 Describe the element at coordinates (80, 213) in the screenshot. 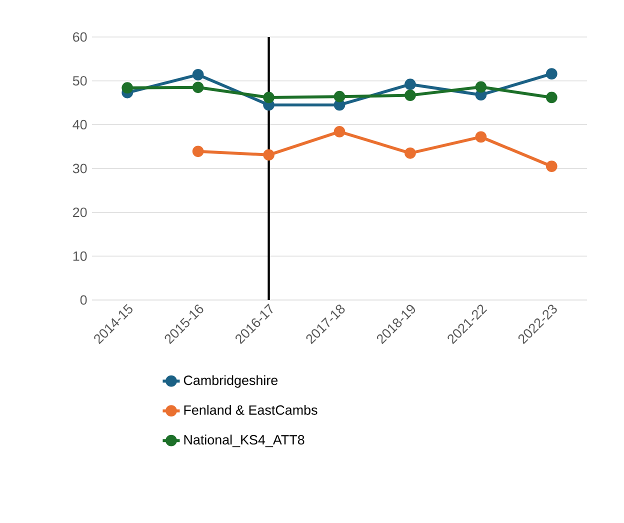

I see `y-tick-label: 20` at that location.